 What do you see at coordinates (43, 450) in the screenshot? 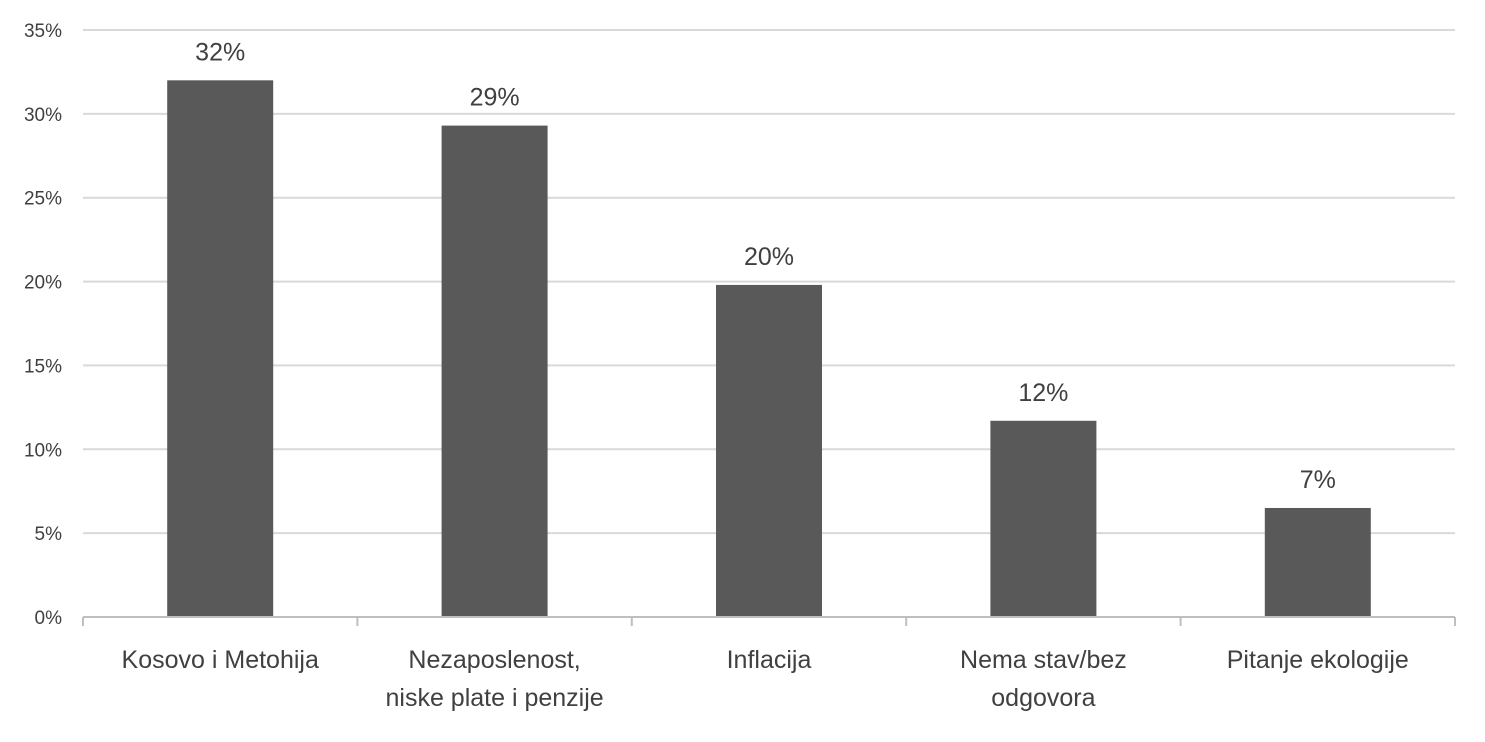
I see `y-tick-label: 10%` at bounding box center [43, 450].